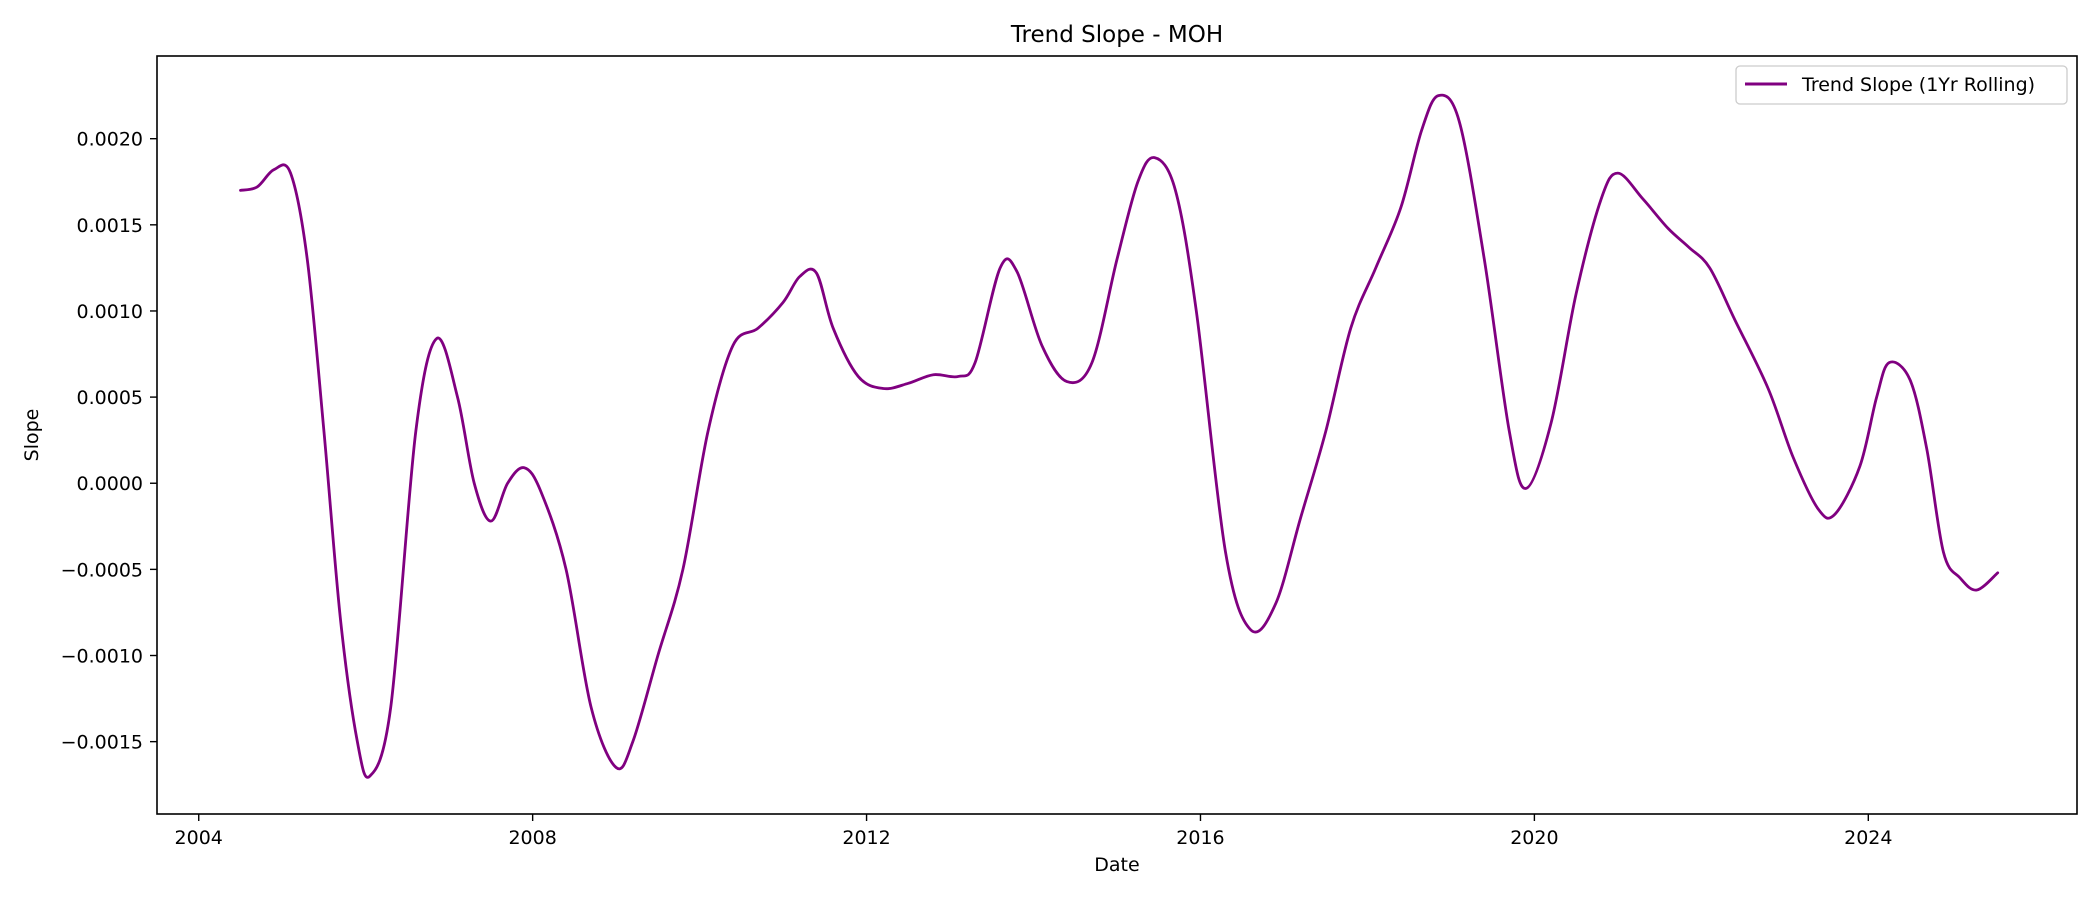 The image size is (2100, 900). I want to click on x-tick-label: 2004, so click(199, 838).